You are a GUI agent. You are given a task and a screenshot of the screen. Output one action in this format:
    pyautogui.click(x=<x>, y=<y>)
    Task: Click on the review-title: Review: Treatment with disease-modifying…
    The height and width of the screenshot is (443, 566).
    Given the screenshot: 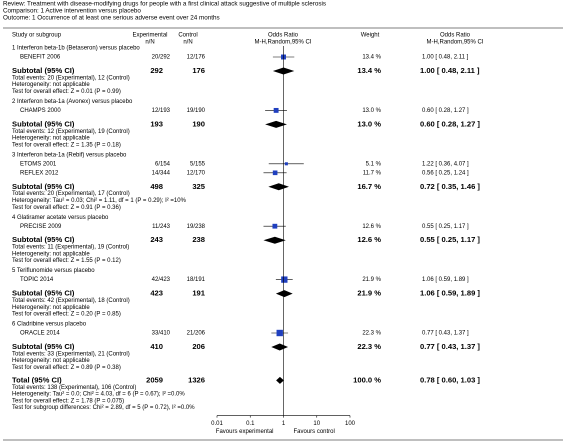 What is the action you would take?
    pyautogui.click(x=164, y=4)
    